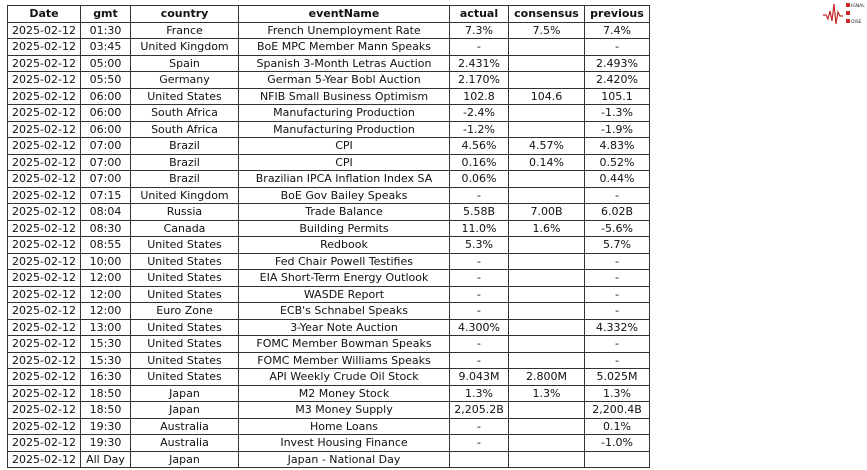 This screenshot has height=470, width=867. Describe the element at coordinates (344, 195) in the screenshot. I see `cell-eventname: BoE Gov Bailey Speaks` at that location.